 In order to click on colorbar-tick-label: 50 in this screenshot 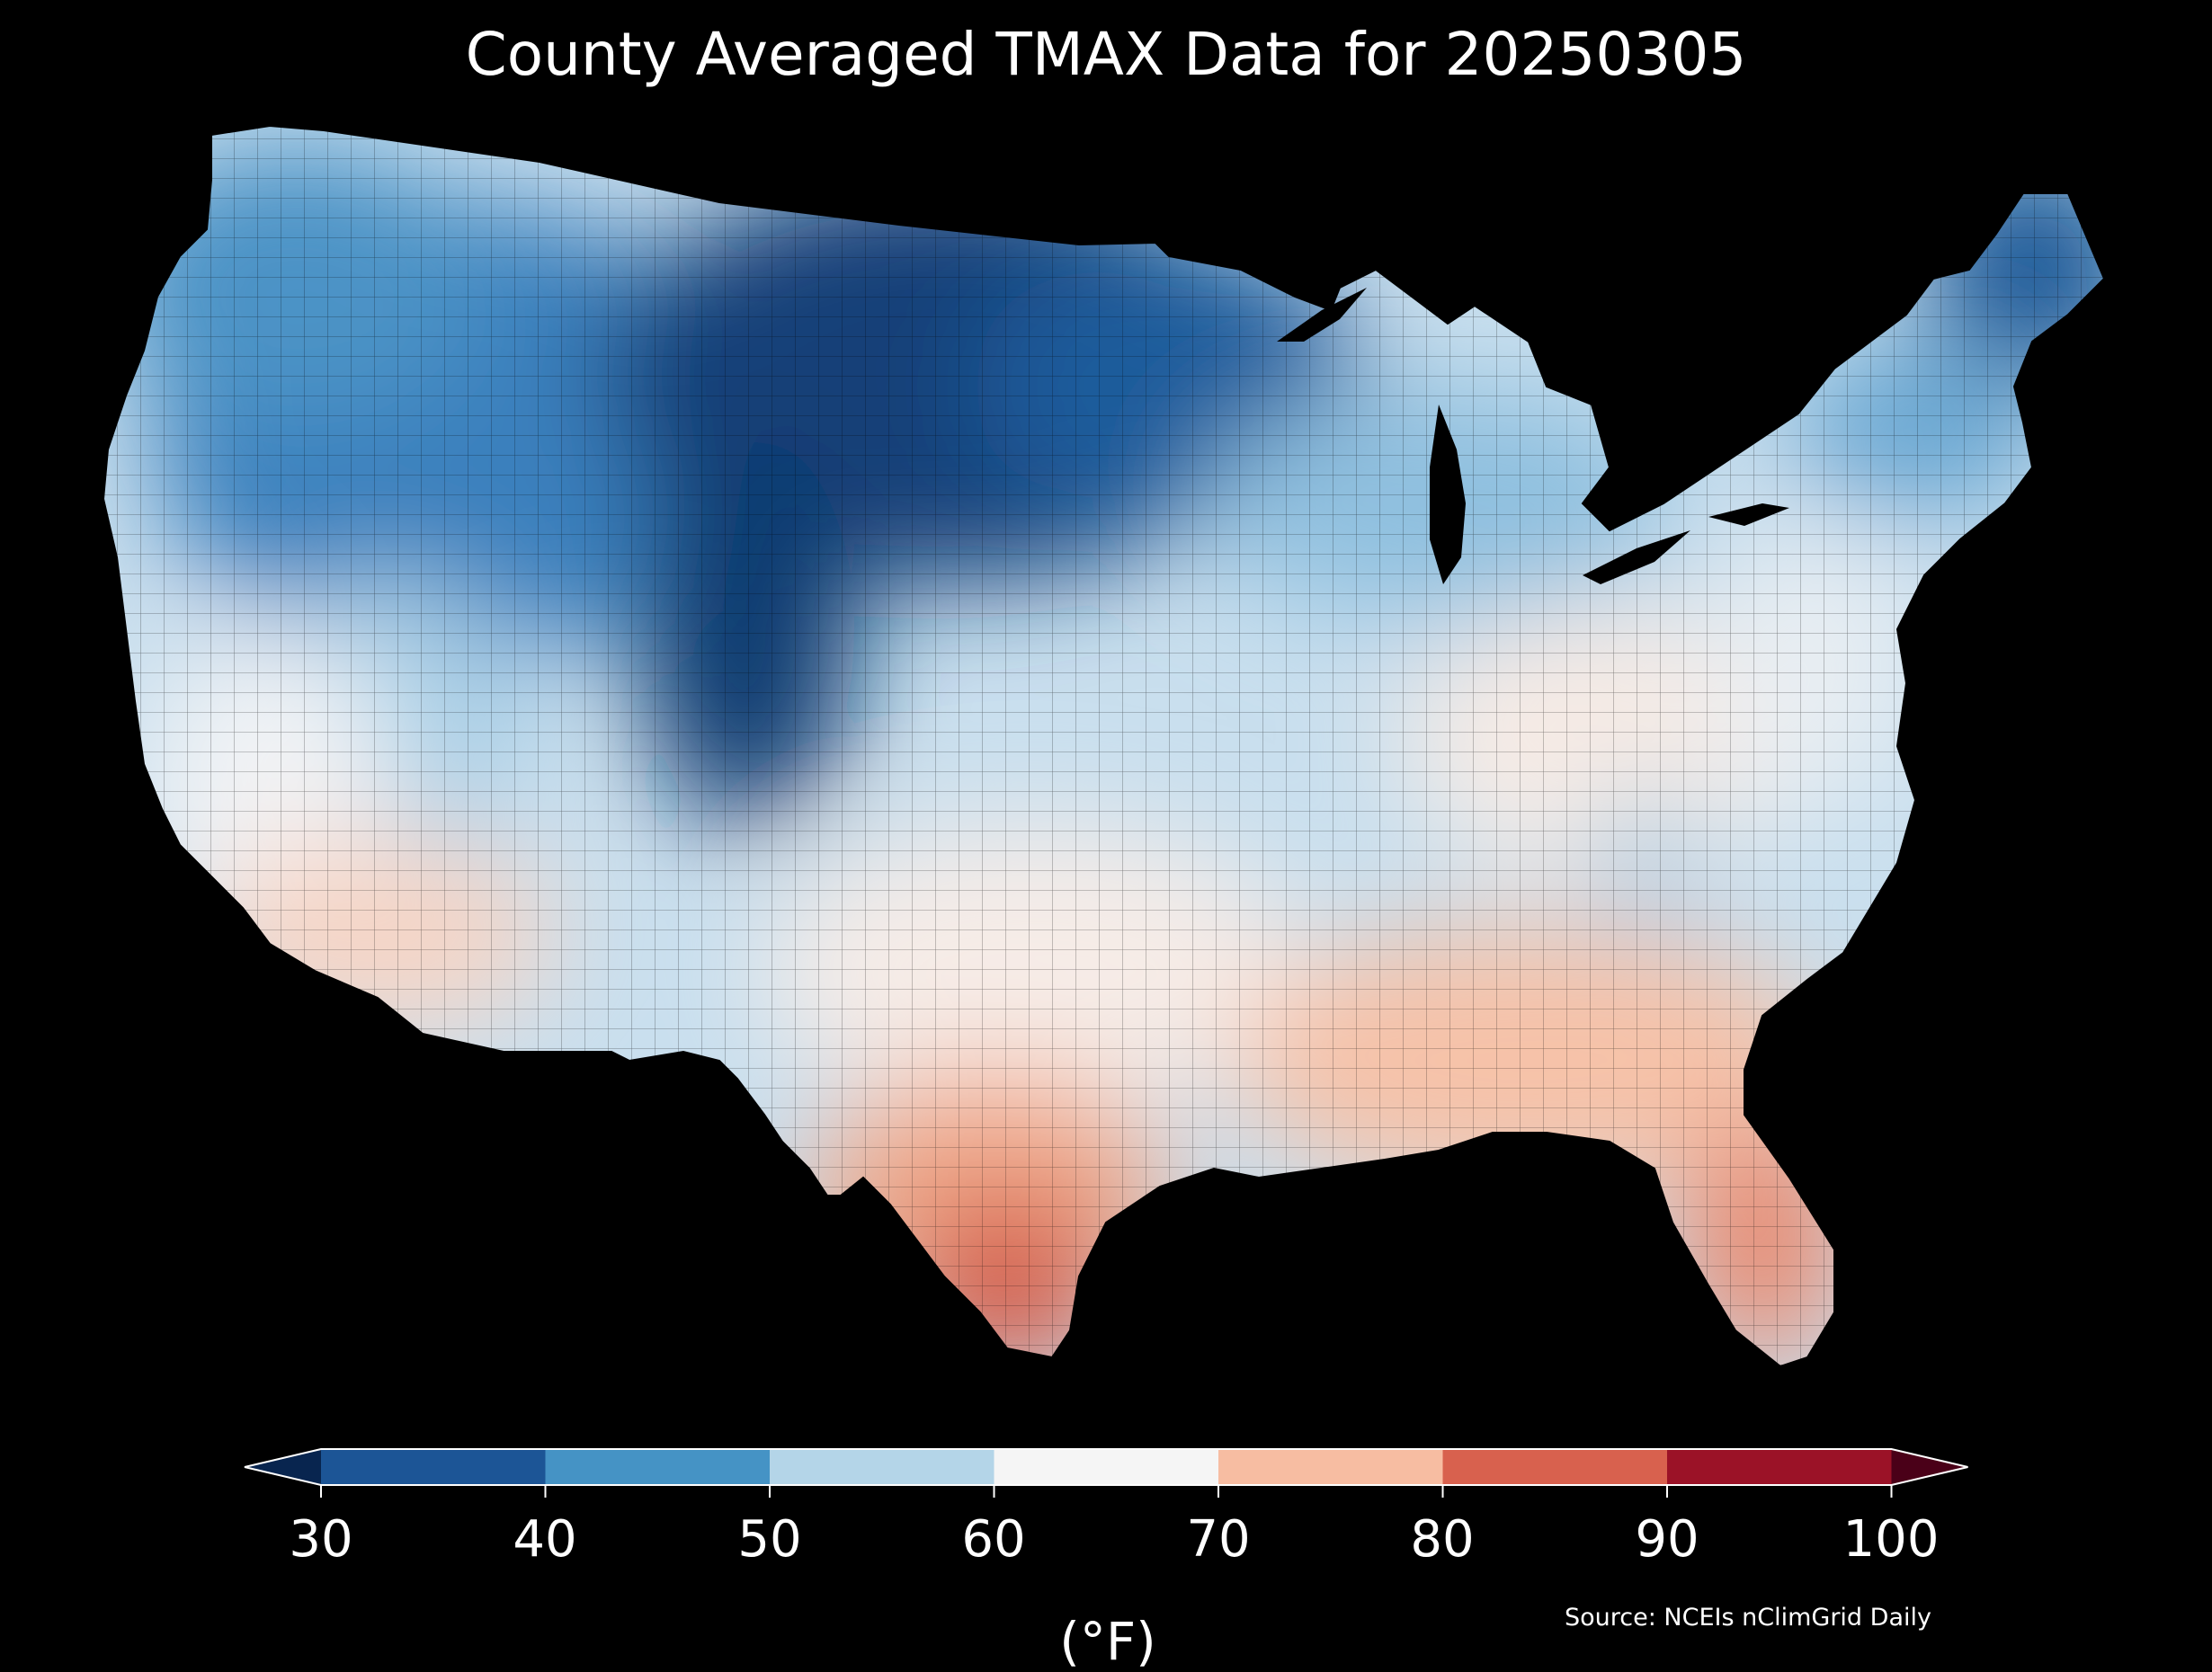, I will do `click(769, 1540)`.